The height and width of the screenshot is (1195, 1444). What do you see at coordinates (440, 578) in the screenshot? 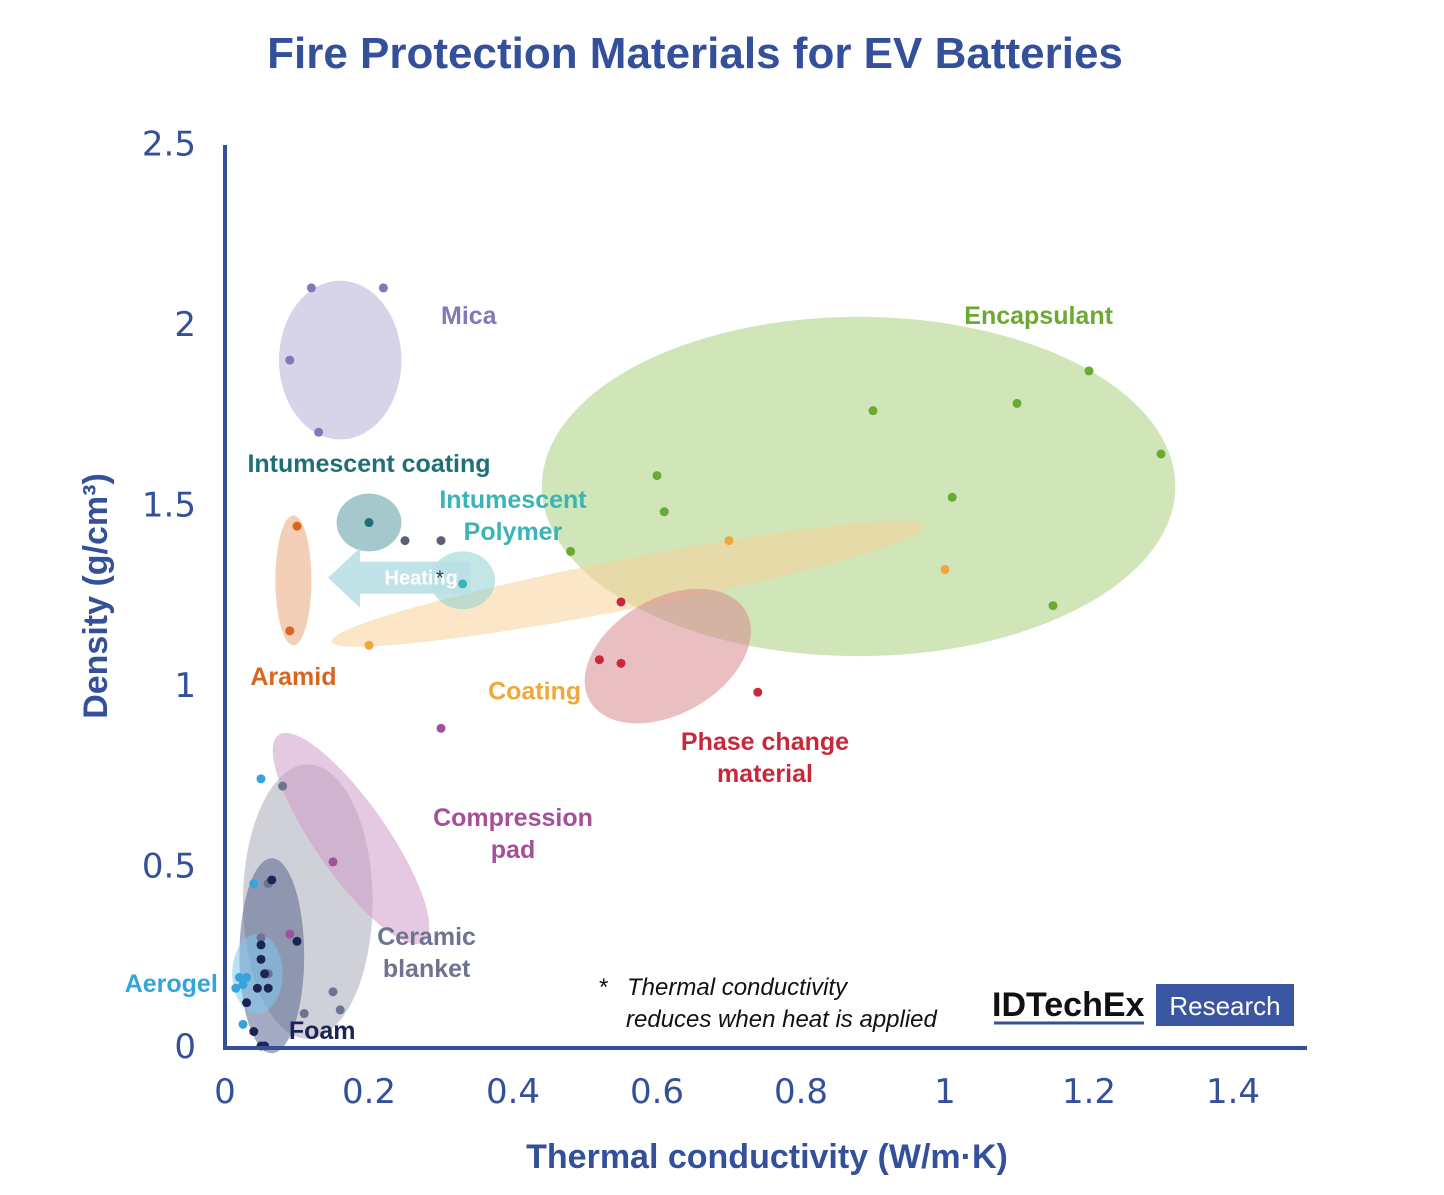
I see `asterisk-point: *` at bounding box center [440, 578].